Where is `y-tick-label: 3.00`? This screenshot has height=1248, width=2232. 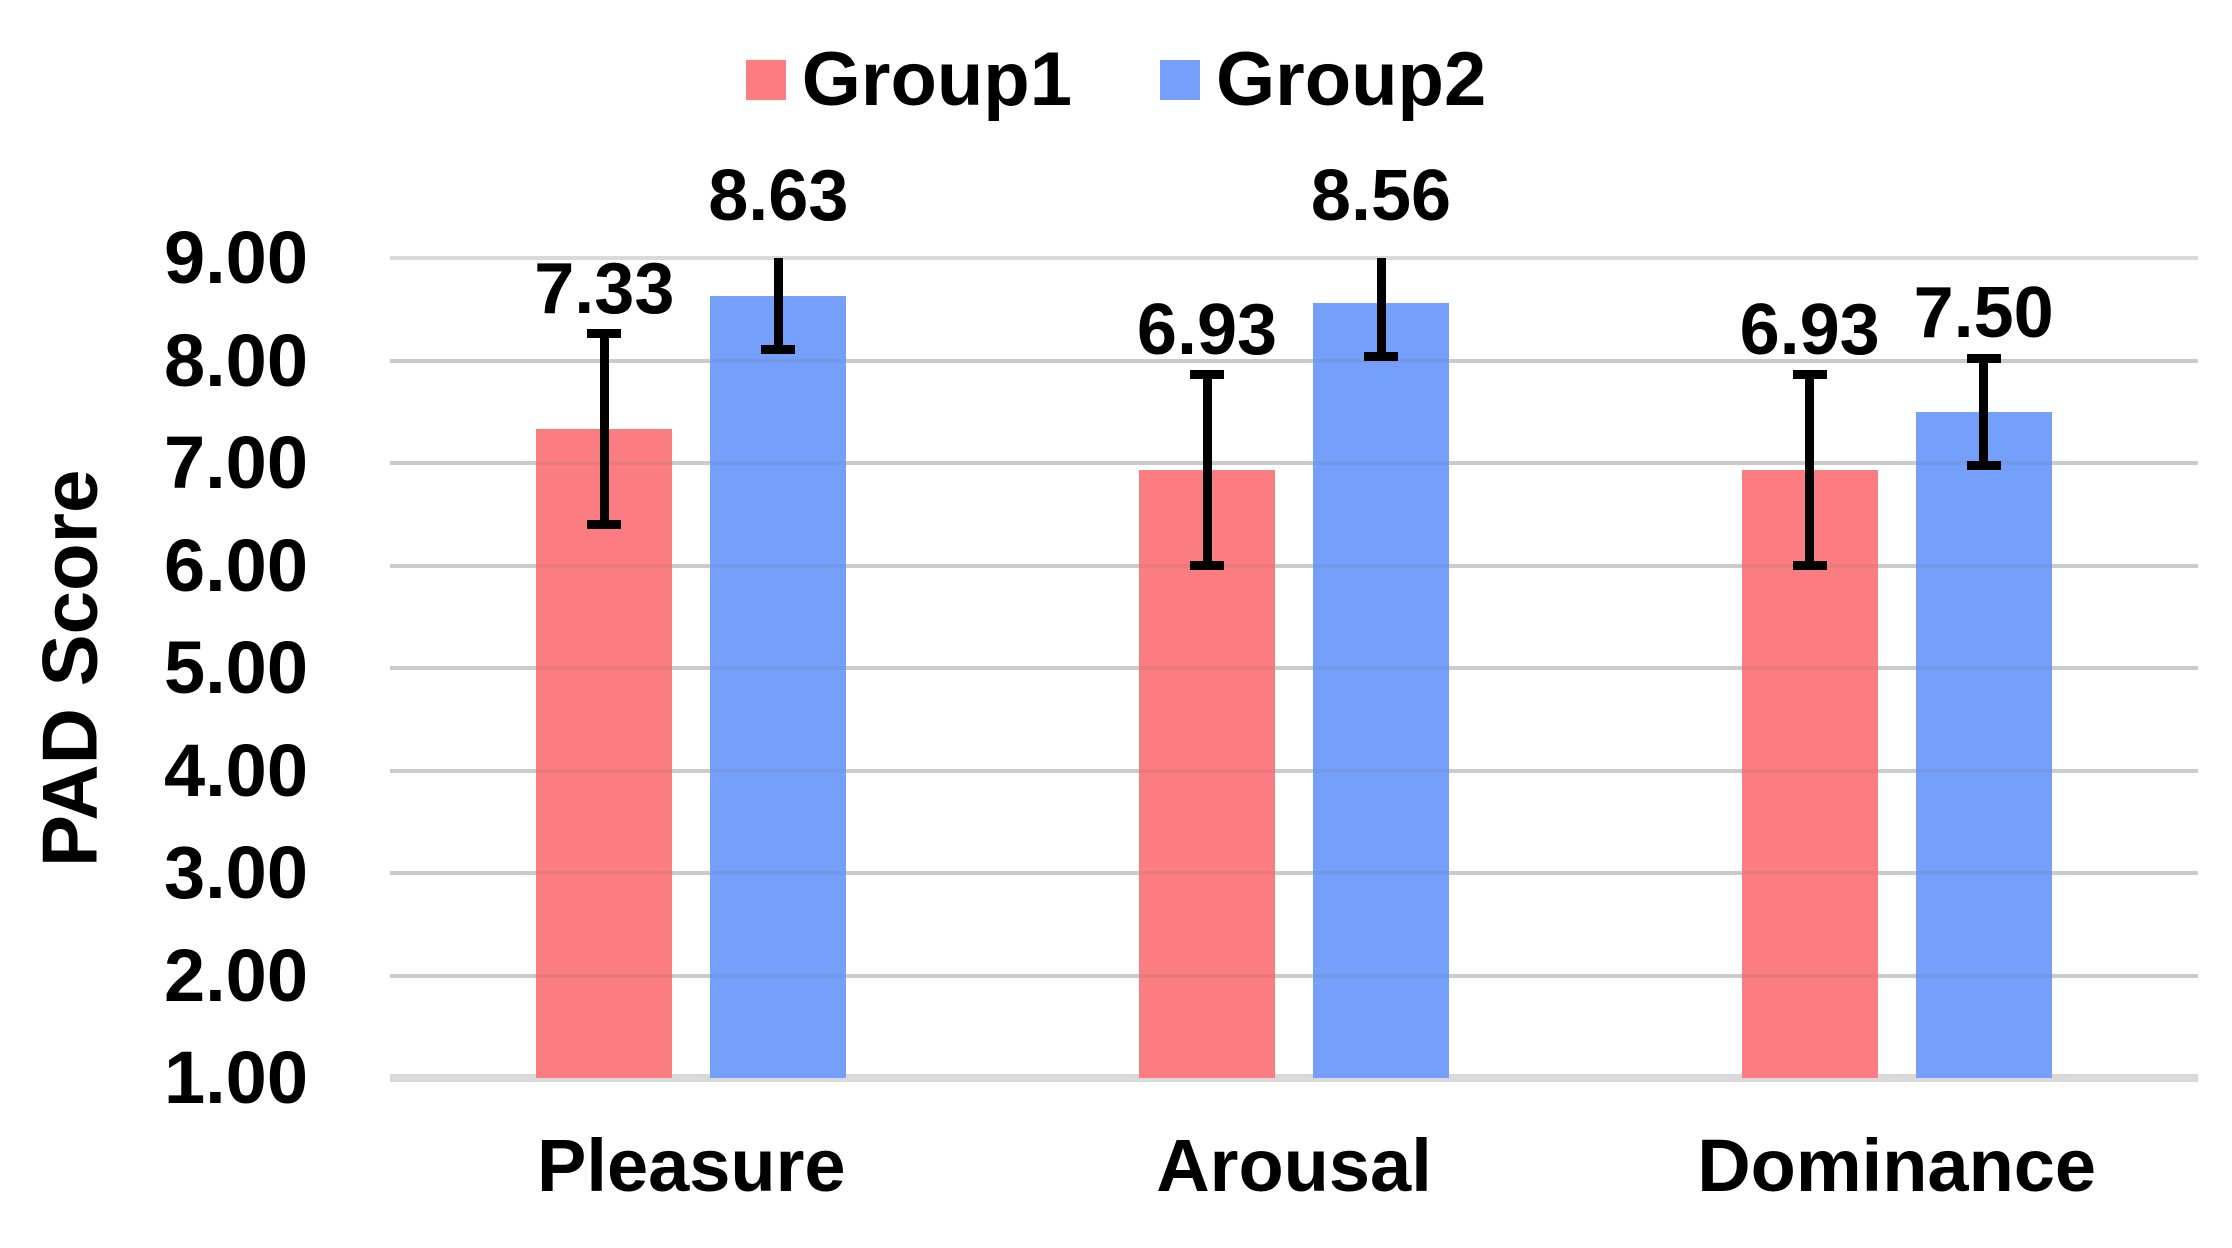
y-tick-label: 3.00 is located at coordinates (235, 872).